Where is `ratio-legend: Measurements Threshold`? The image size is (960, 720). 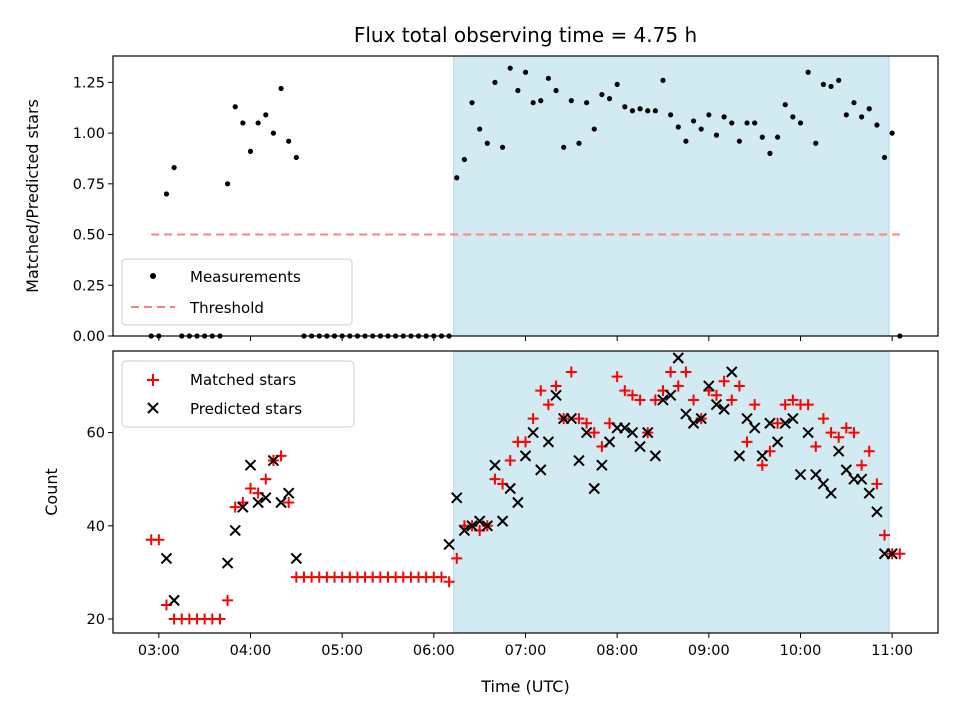 ratio-legend: Measurements Threshold is located at coordinates (237, 292).